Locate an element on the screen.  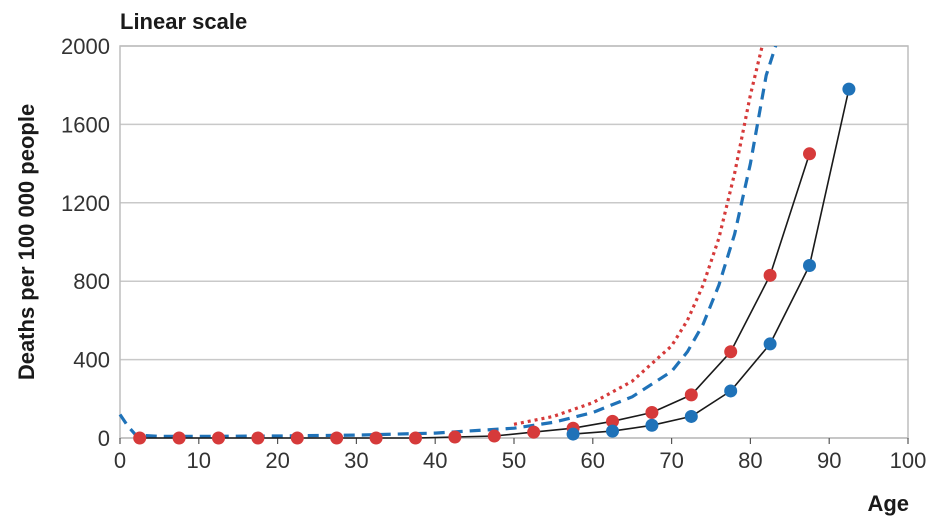
y-tick-label: 400 is located at coordinates (91, 360).